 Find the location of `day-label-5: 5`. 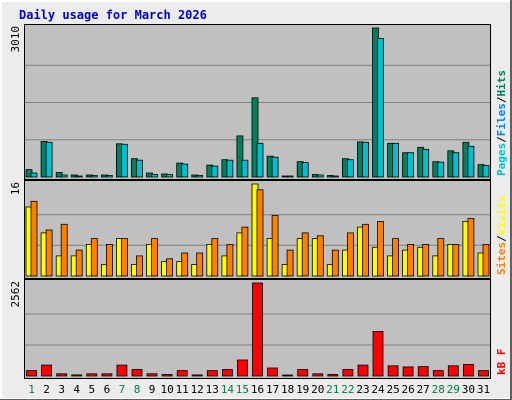

day-label-5: 5 is located at coordinates (91, 389).